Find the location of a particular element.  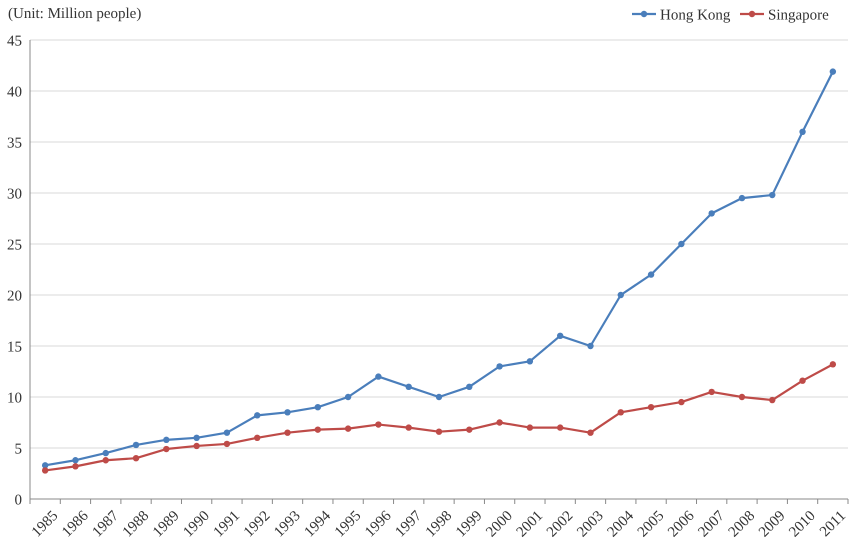

y-tick-label: 35 is located at coordinates (14, 143).